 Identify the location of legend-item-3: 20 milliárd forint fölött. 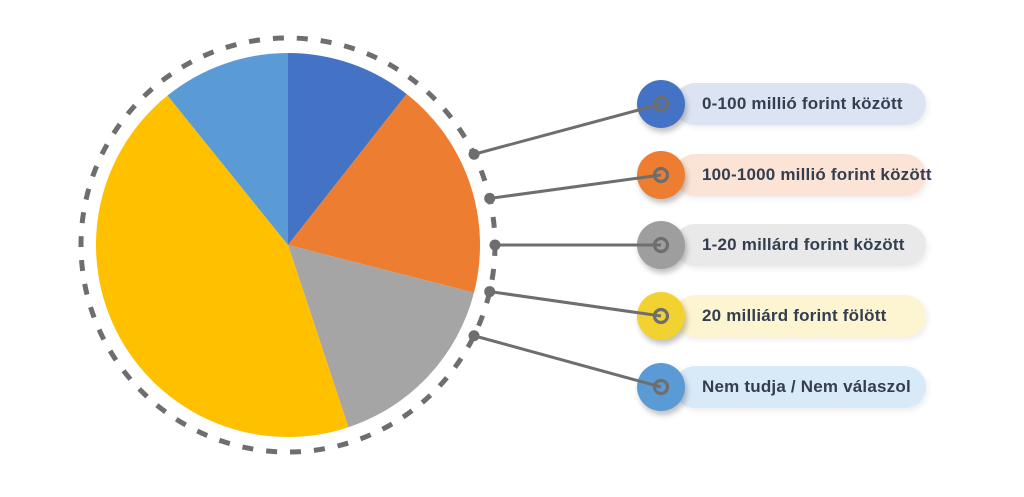
(782, 316).